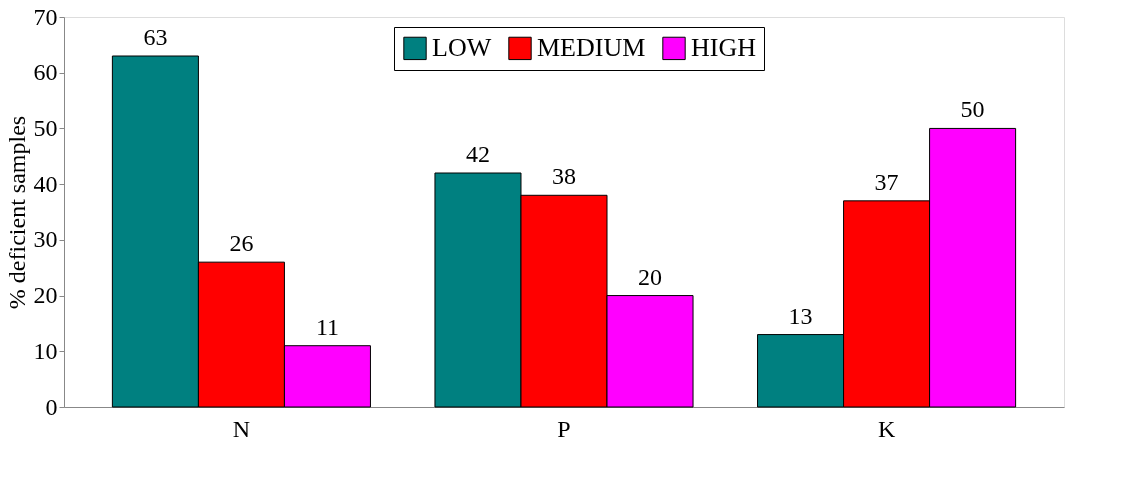 This screenshot has height=483, width=1128. Describe the element at coordinates (650, 276) in the screenshot. I see `data-label: 20` at that location.